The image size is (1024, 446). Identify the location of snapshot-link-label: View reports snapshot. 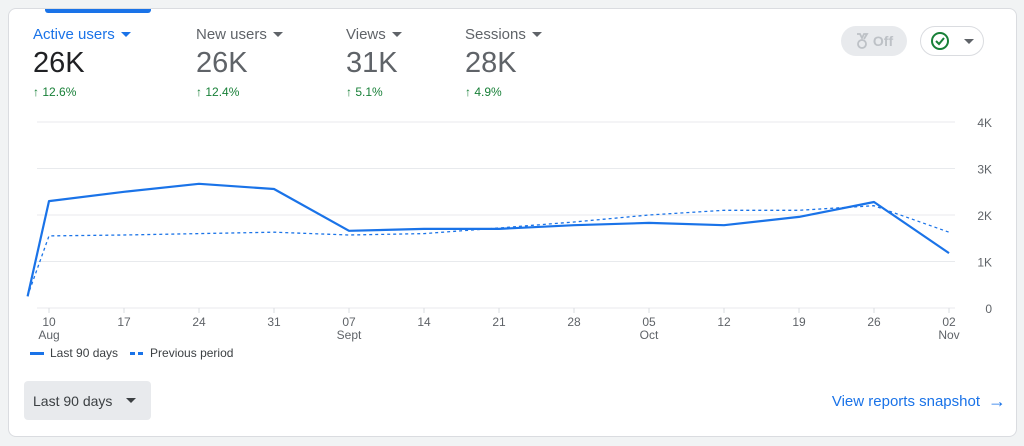
(905, 401).